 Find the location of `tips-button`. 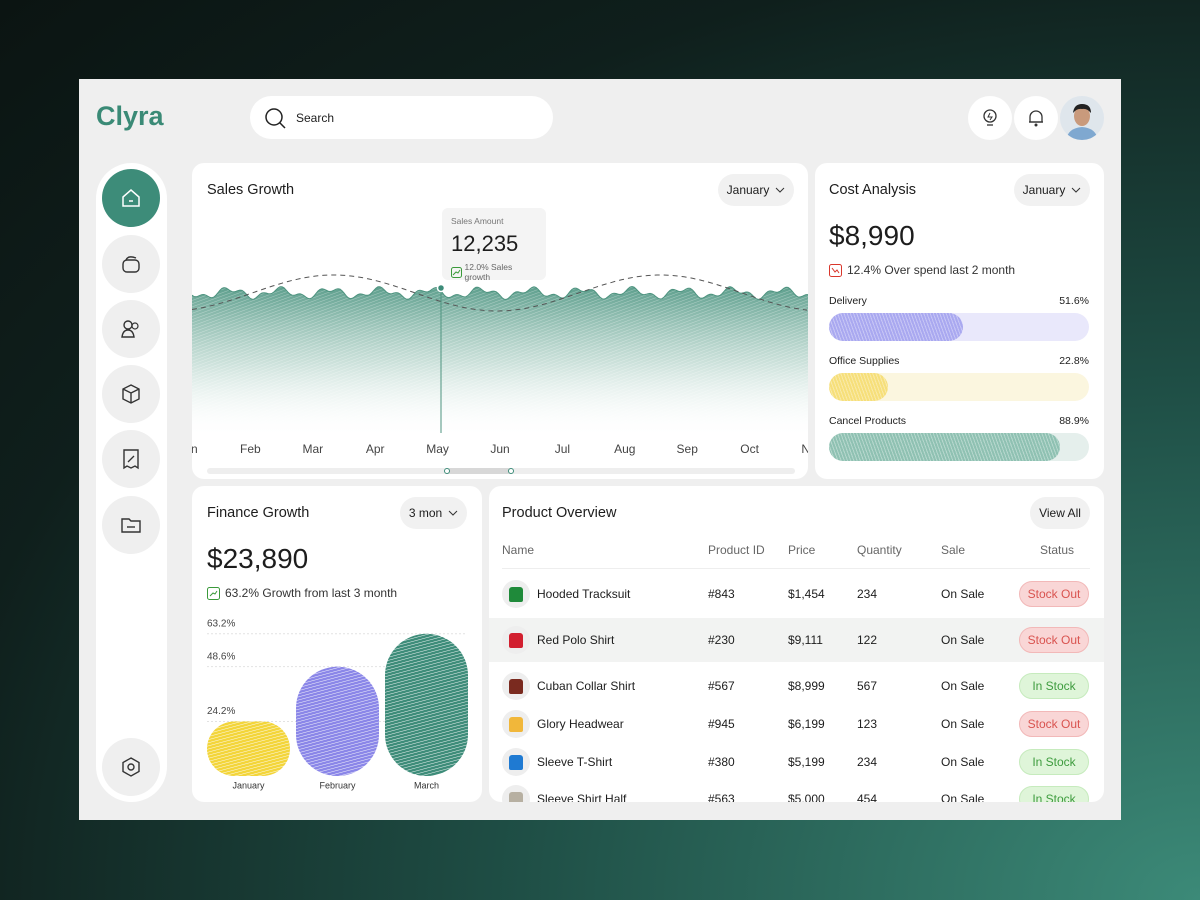

tips-button is located at coordinates (990, 118).